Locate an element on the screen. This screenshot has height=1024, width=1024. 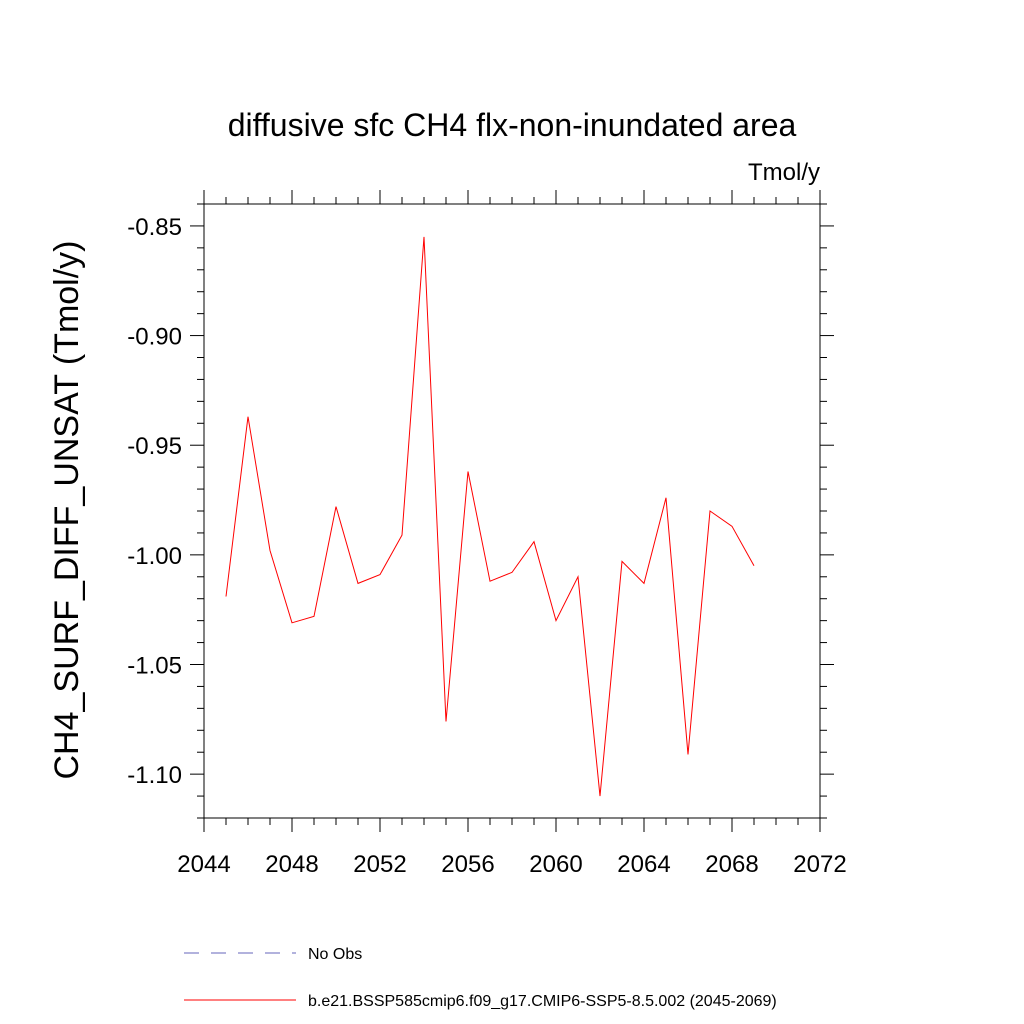
x-tick-label: 2072 is located at coordinates (819, 864).